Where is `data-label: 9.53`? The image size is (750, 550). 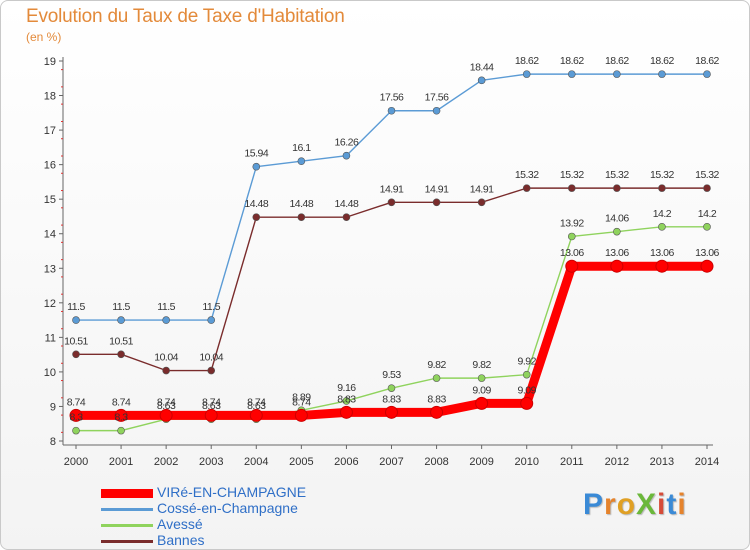 data-label: 9.53 is located at coordinates (391, 375).